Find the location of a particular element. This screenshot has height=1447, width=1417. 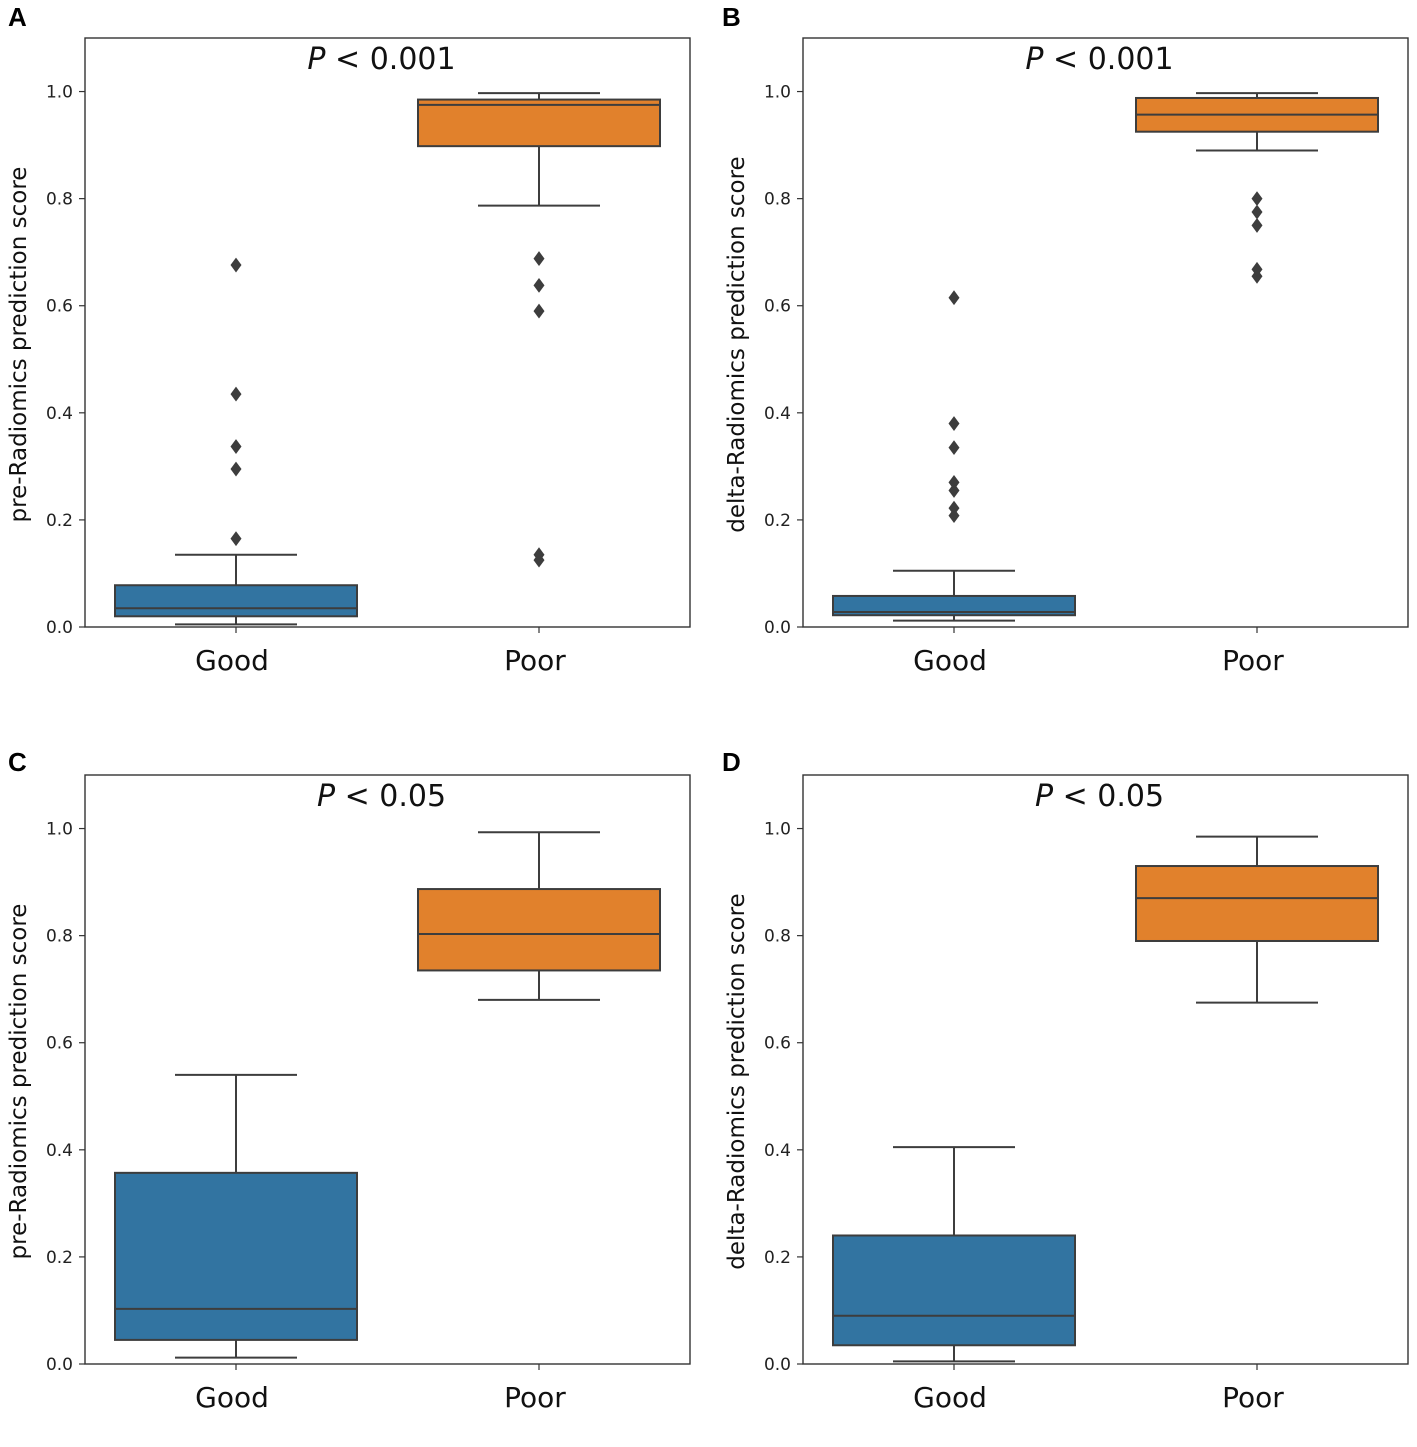

panel-label-c: C is located at coordinates (17, 762).